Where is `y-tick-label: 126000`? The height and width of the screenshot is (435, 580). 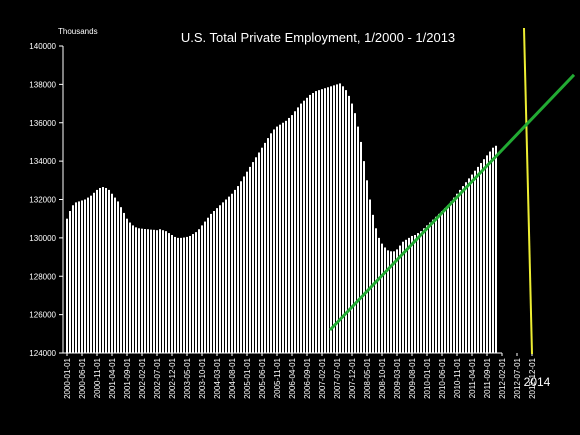 y-tick-label: 126000 is located at coordinates (42, 315).